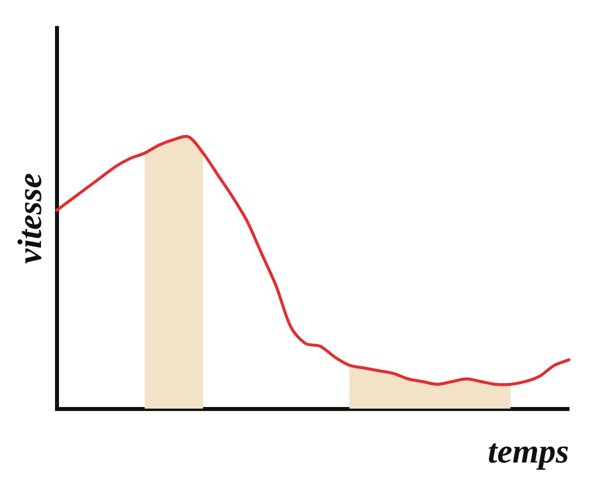 The image size is (591, 486). Describe the element at coordinates (31, 218) in the screenshot. I see `y-axis-title: vitesse` at that location.